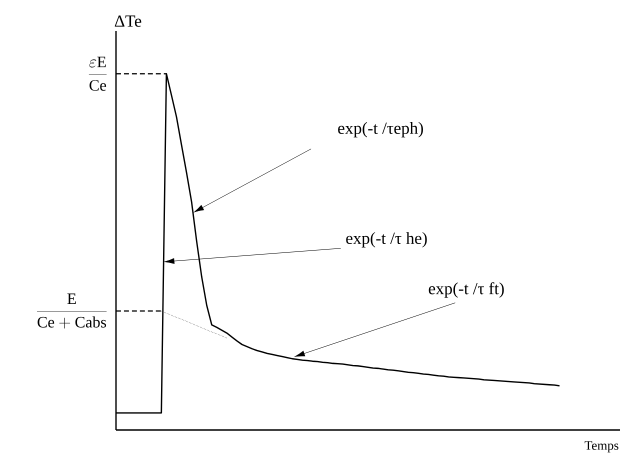 This screenshot has height=465, width=624. What do you see at coordinates (380, 130) in the screenshot?
I see `annotation: exp(-t /τeph)` at bounding box center [380, 130].